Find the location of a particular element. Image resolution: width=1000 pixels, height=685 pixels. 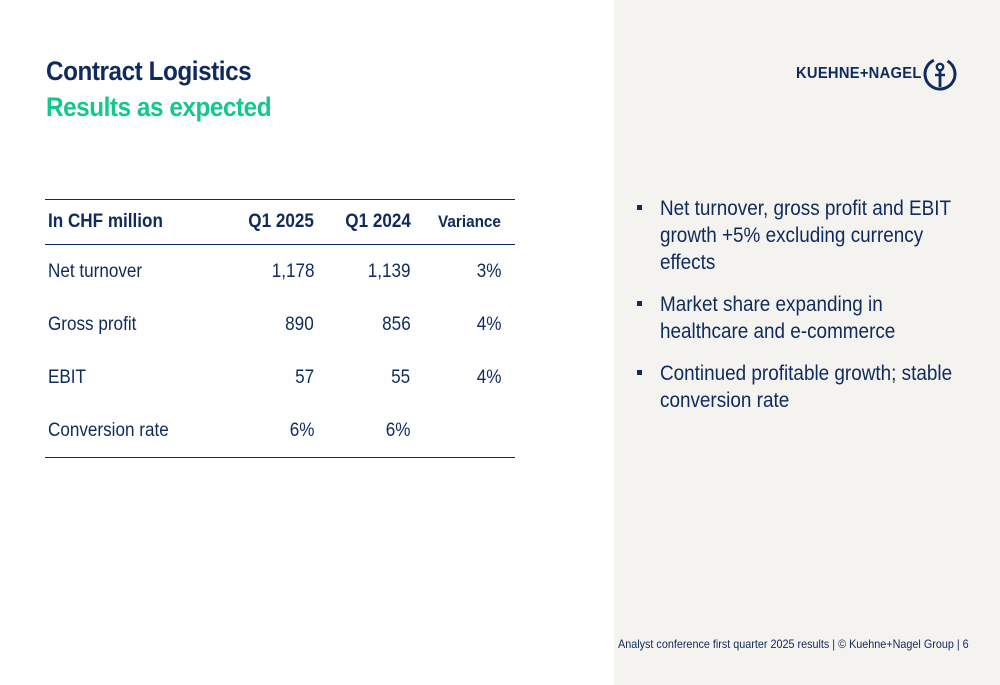

company-logo: KUEHNE+NAGEL is located at coordinates (876, 74).